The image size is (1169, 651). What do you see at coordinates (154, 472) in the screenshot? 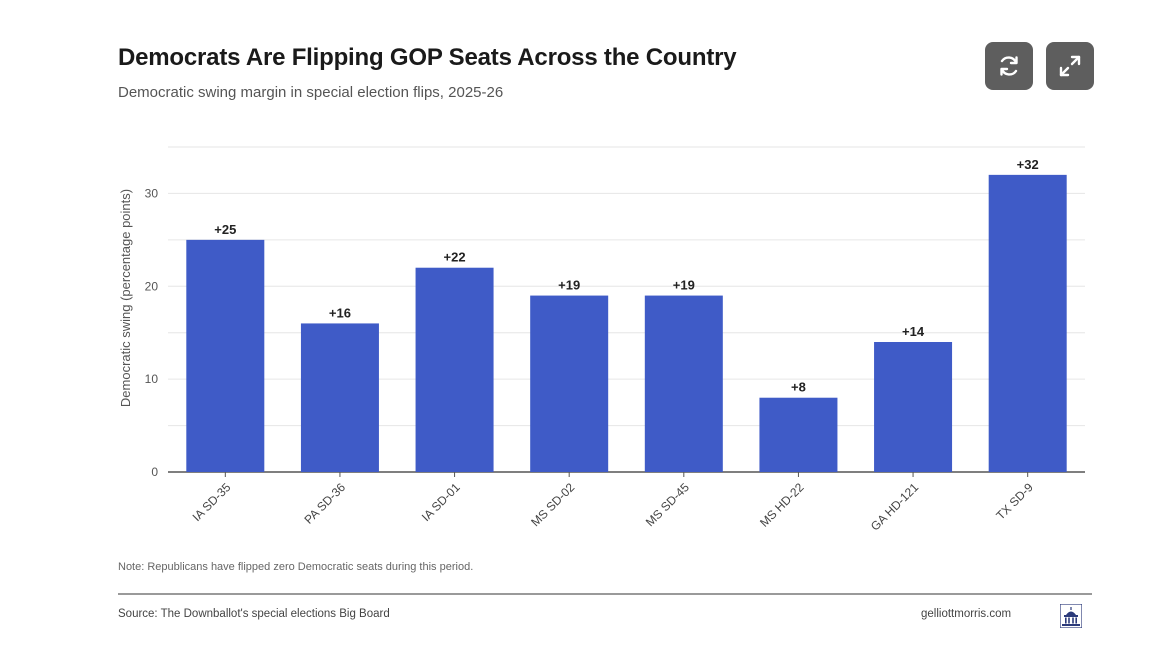
I see `y-tick-label: 0` at bounding box center [154, 472].